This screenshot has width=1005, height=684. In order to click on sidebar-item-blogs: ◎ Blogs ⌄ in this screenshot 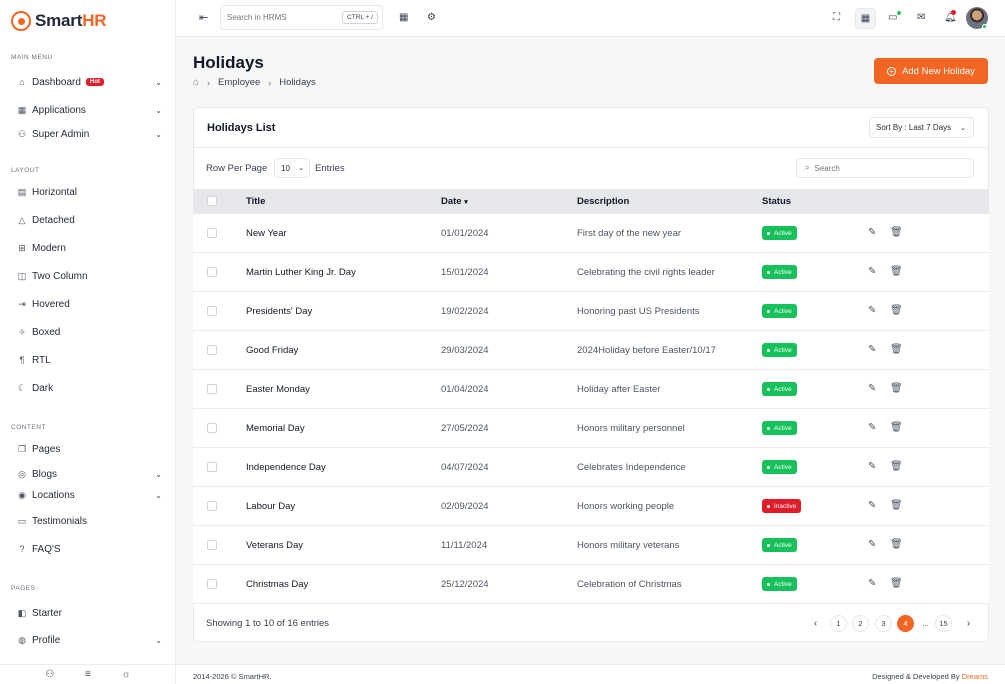, I will do `click(89, 474)`.